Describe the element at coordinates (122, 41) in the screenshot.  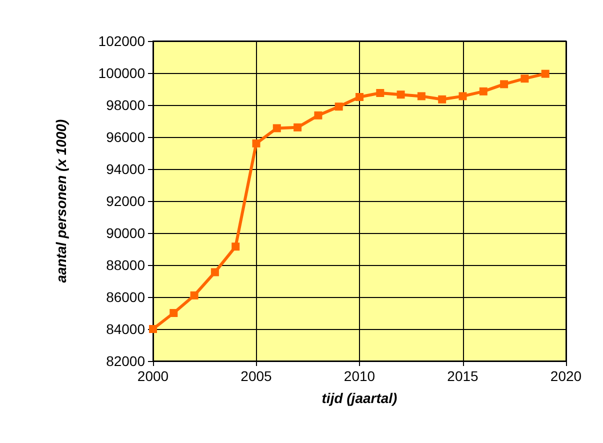
I see `y-tick-label: 102000` at that location.